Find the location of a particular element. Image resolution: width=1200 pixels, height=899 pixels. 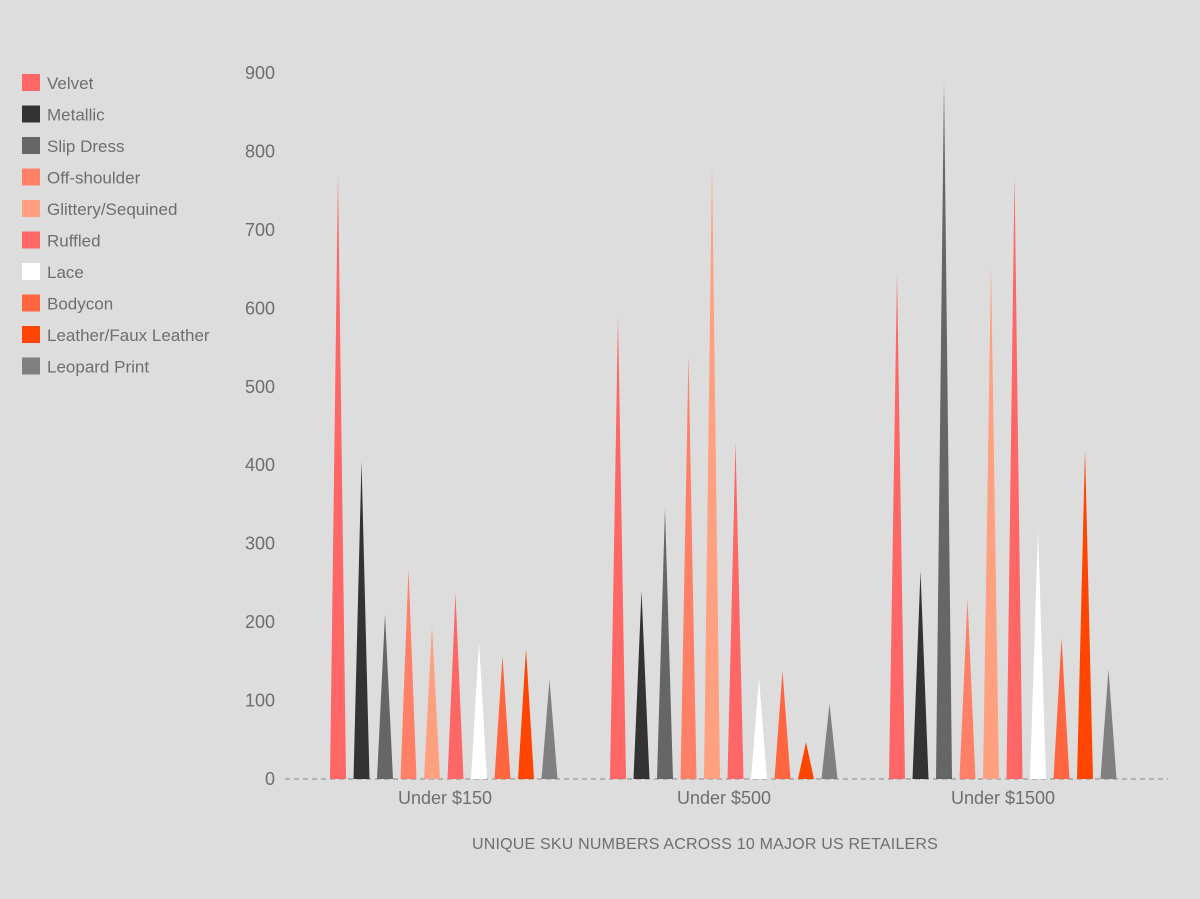

y-tick-label: 800 is located at coordinates (260, 151).